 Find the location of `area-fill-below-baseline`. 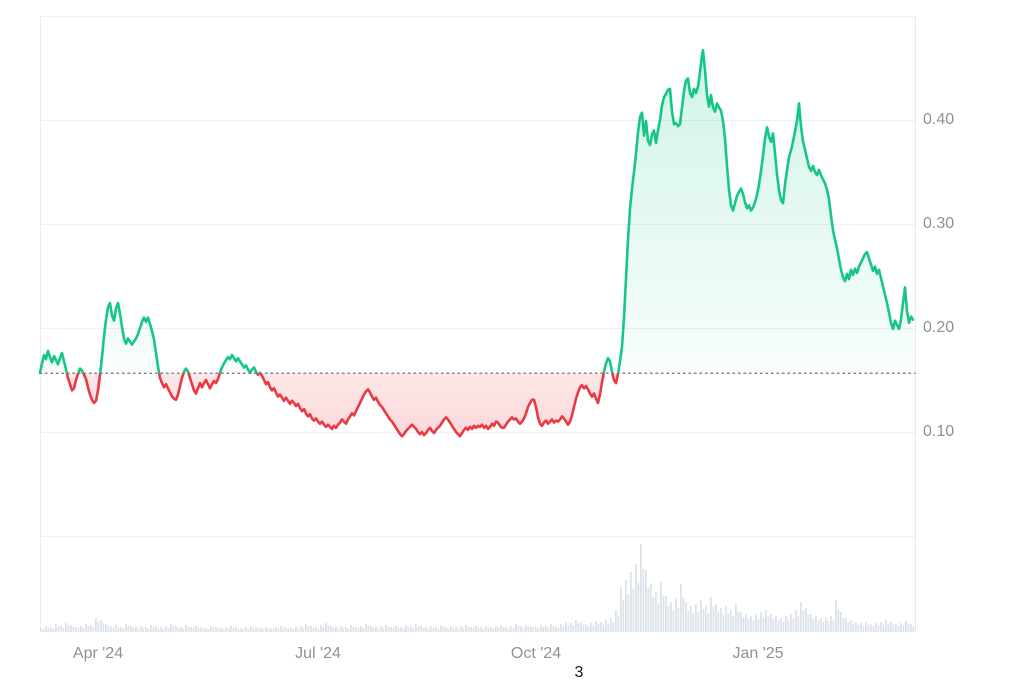

area-fill-below-baseline is located at coordinates (476, 405).